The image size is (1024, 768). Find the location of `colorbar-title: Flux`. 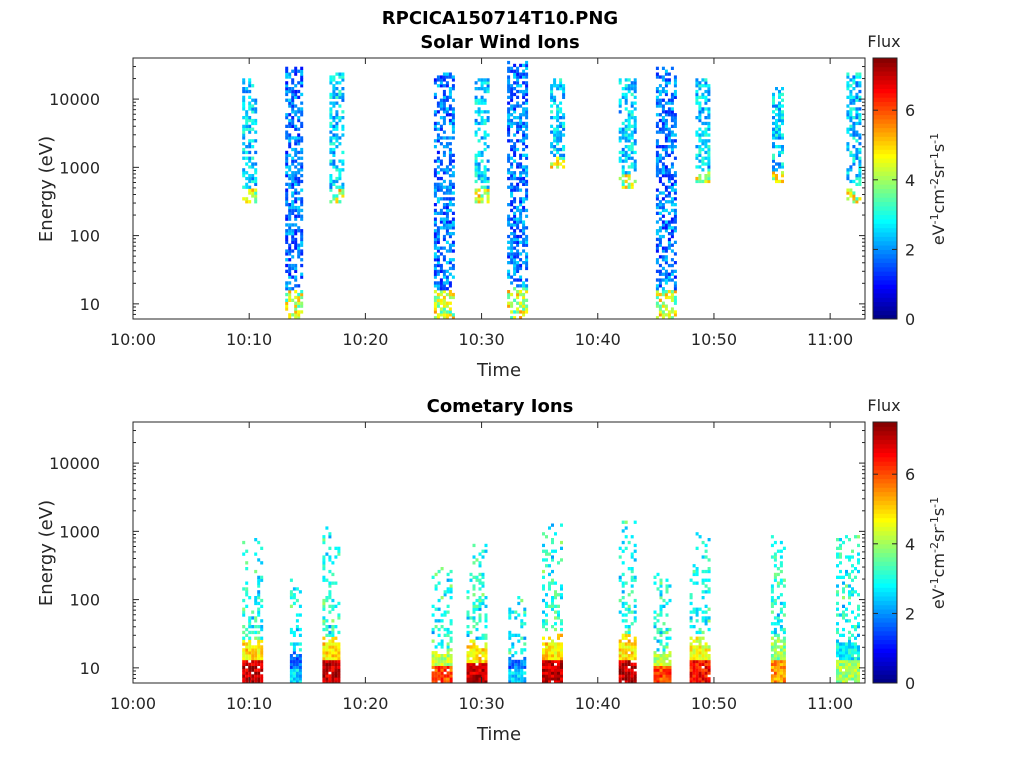

colorbar-title: Flux is located at coordinates (883, 41).